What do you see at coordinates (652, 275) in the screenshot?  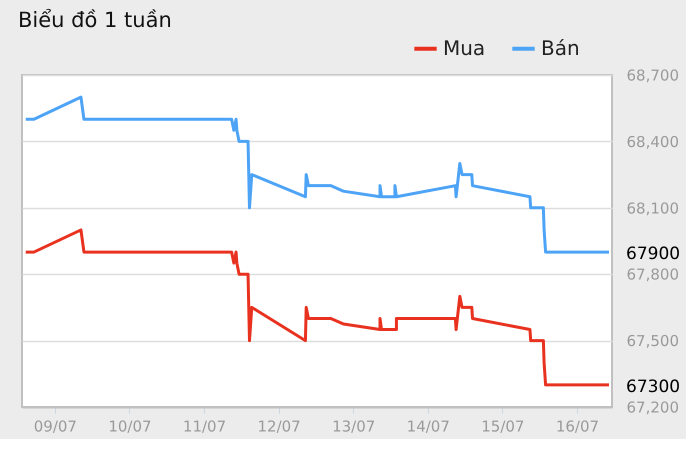 I see `y-tick-label: 67,800` at bounding box center [652, 275].